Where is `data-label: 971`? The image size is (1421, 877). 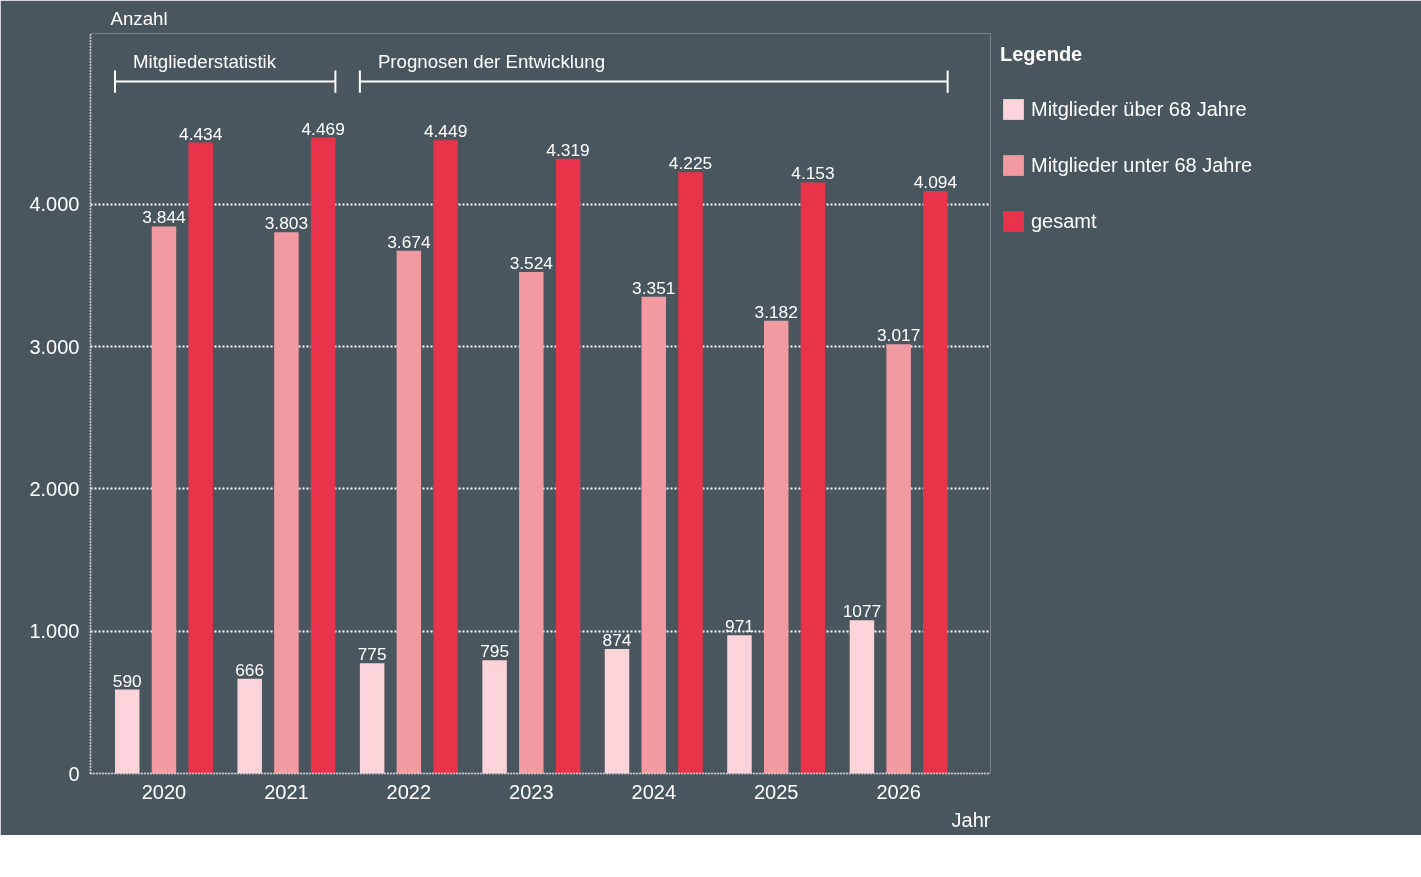 data-label: 971 is located at coordinates (739, 626).